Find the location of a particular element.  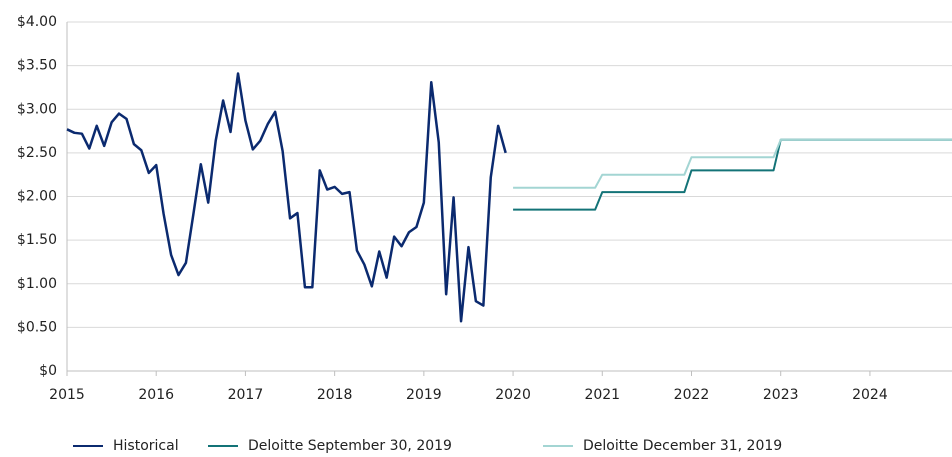

y-tick-label: $0 is located at coordinates (48, 371).